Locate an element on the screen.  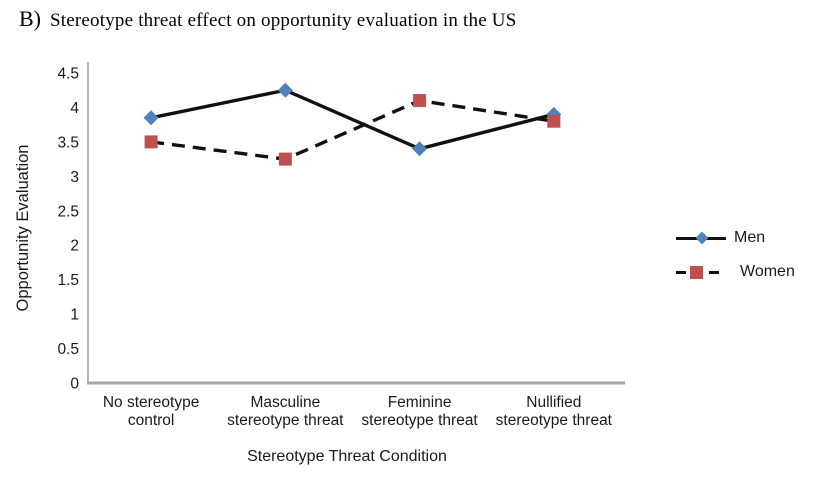
men-diamond-marker-icon is located at coordinates (702, 238).